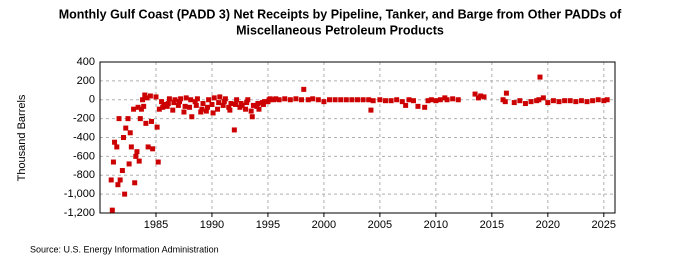 This screenshot has width=675, height=280. What do you see at coordinates (156, 225) in the screenshot?
I see `x-tick-label: 1985` at bounding box center [156, 225].